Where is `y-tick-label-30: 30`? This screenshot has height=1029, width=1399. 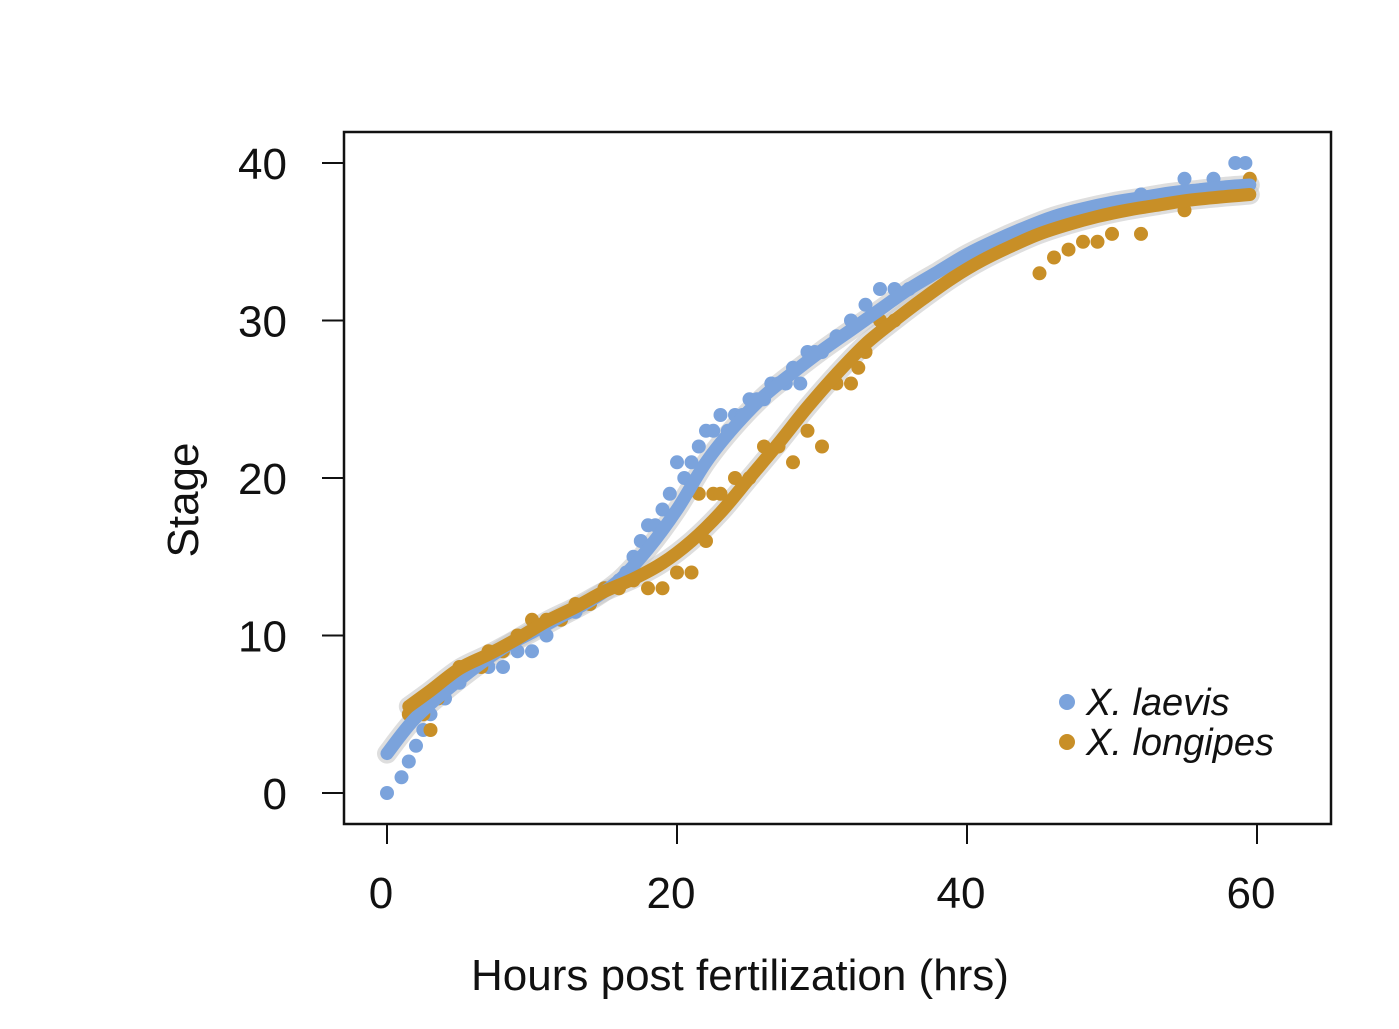
y-tick-label-30: 30 is located at coordinates (262, 322).